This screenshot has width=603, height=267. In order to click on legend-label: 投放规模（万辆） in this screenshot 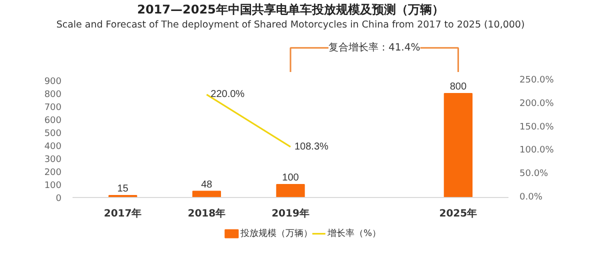, I will do `click(275, 233)`.